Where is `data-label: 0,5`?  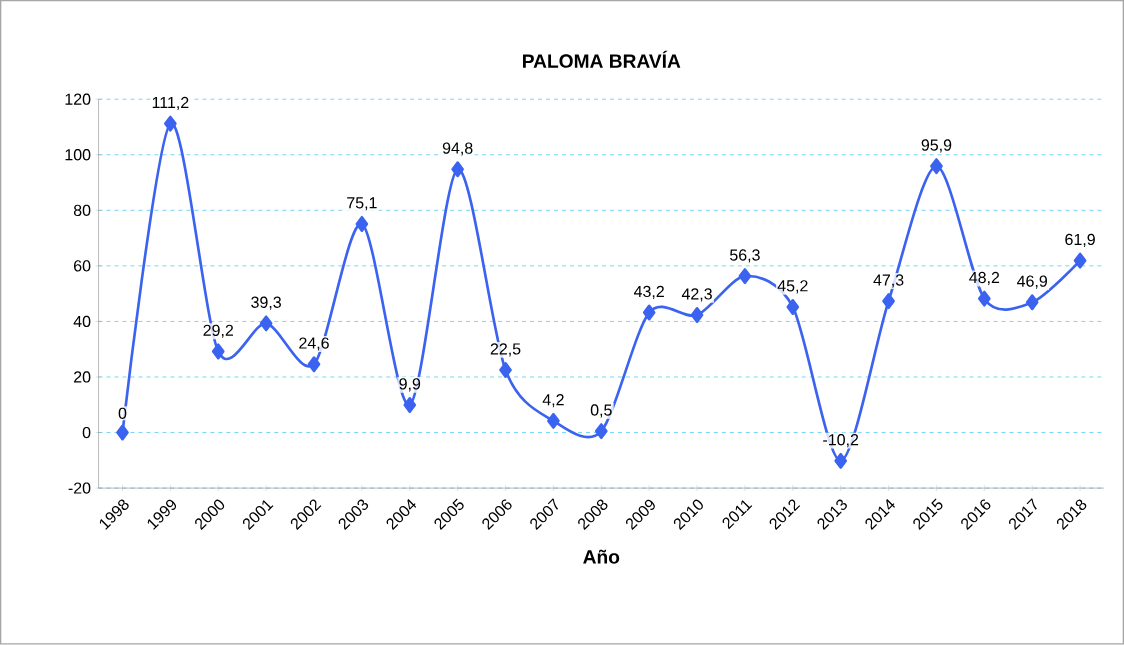
data-label: 0,5 is located at coordinates (601, 411).